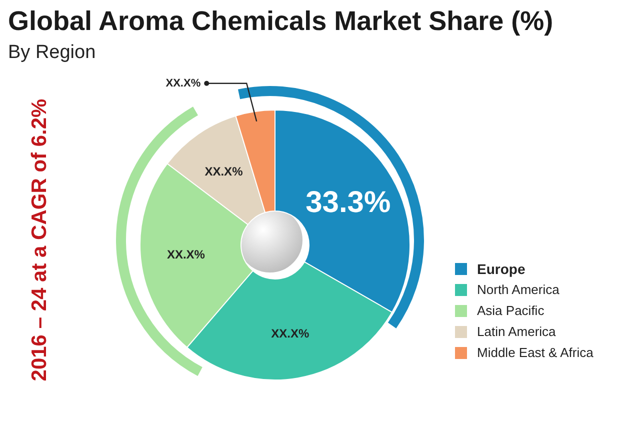 Image resolution: width=620 pixels, height=441 pixels. I want to click on legend-label: Europe, so click(501, 269).